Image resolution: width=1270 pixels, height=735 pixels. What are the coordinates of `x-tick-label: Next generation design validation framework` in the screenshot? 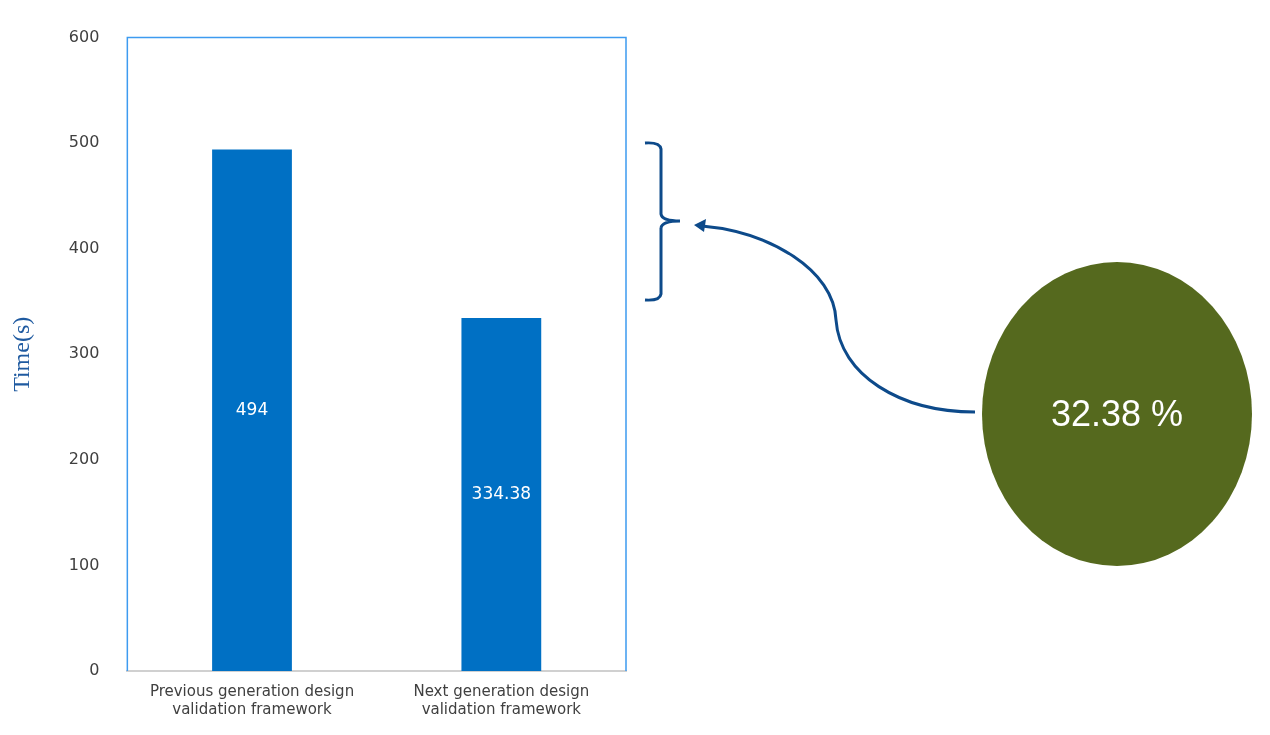 It's located at (501, 699).